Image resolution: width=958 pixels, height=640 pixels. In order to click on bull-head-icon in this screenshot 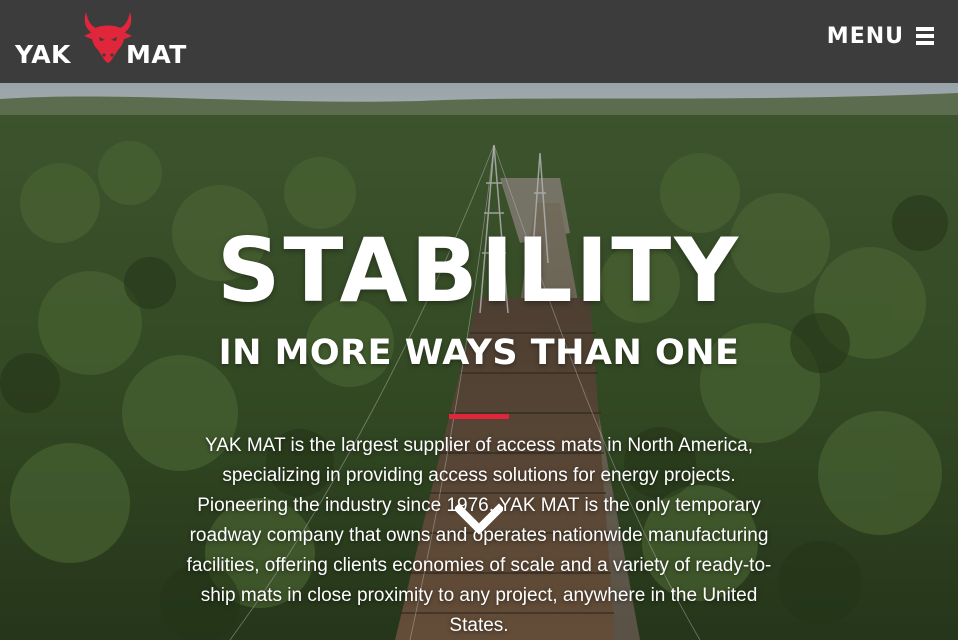, I will do `click(108, 37)`.